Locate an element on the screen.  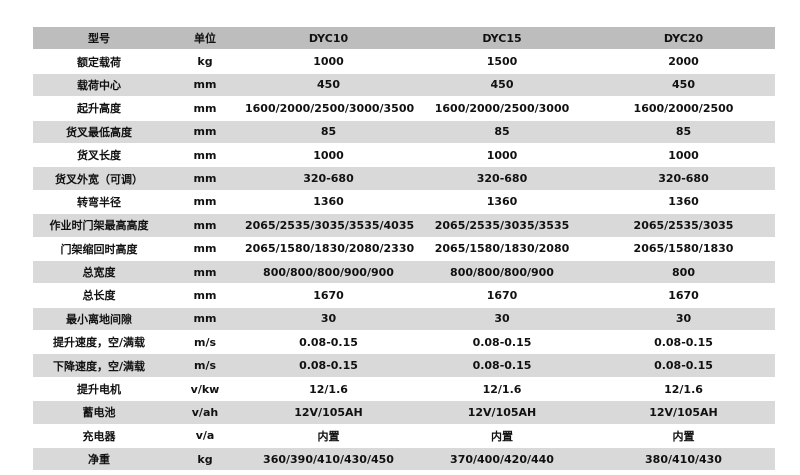
table-row: 最小离地间隙 mm 30 30 30 is located at coordinates (404, 319).